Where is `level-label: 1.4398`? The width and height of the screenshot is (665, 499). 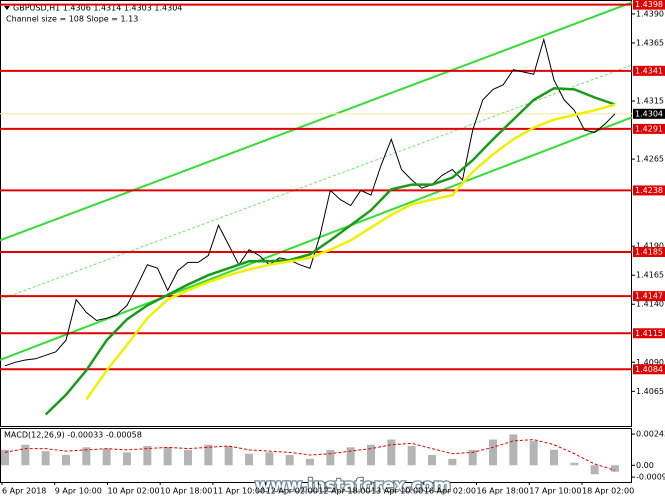
level-label: 1.4398 is located at coordinates (649, 4).